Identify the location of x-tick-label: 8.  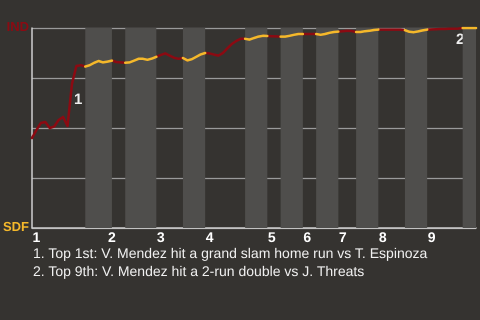
(382, 237).